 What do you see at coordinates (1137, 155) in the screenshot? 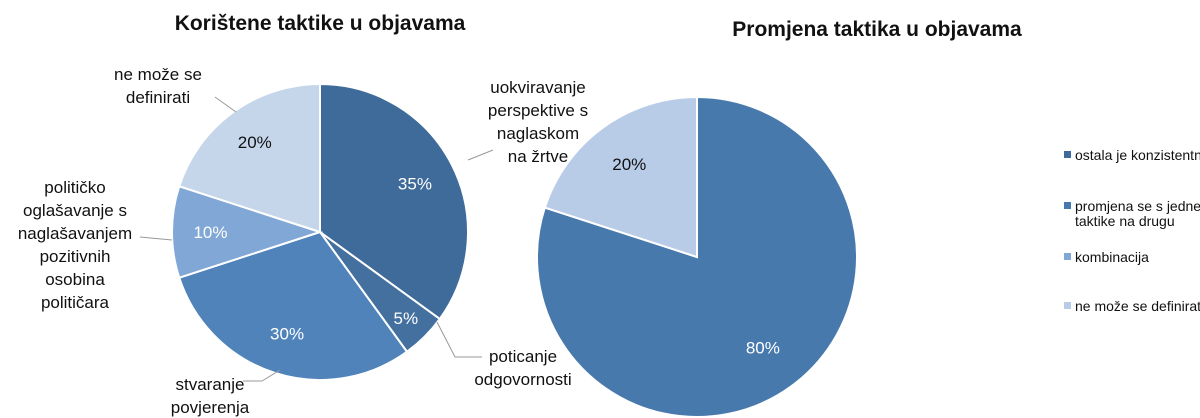
I see `legend-label: ostala je konzistentna` at bounding box center [1137, 155].